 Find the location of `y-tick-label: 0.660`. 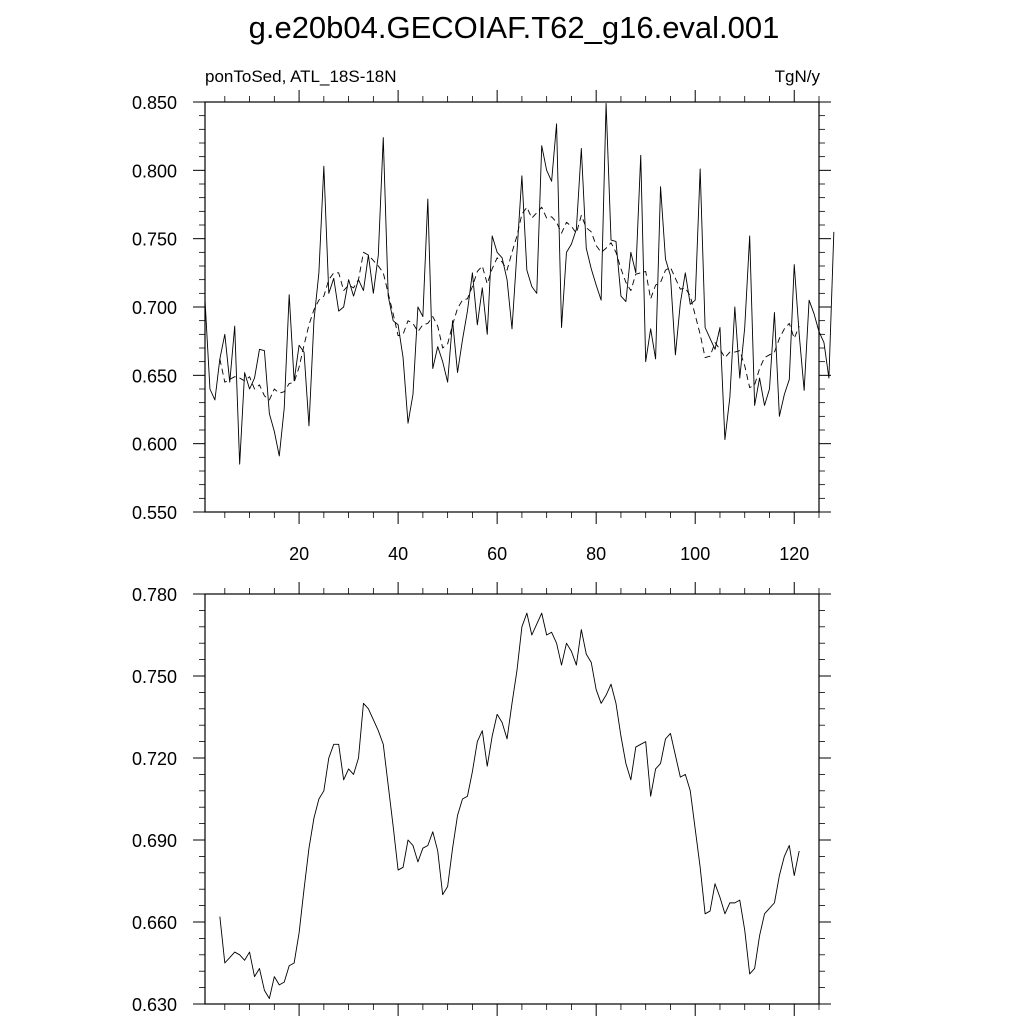

y-tick-label: 0.660 is located at coordinates (154, 923).